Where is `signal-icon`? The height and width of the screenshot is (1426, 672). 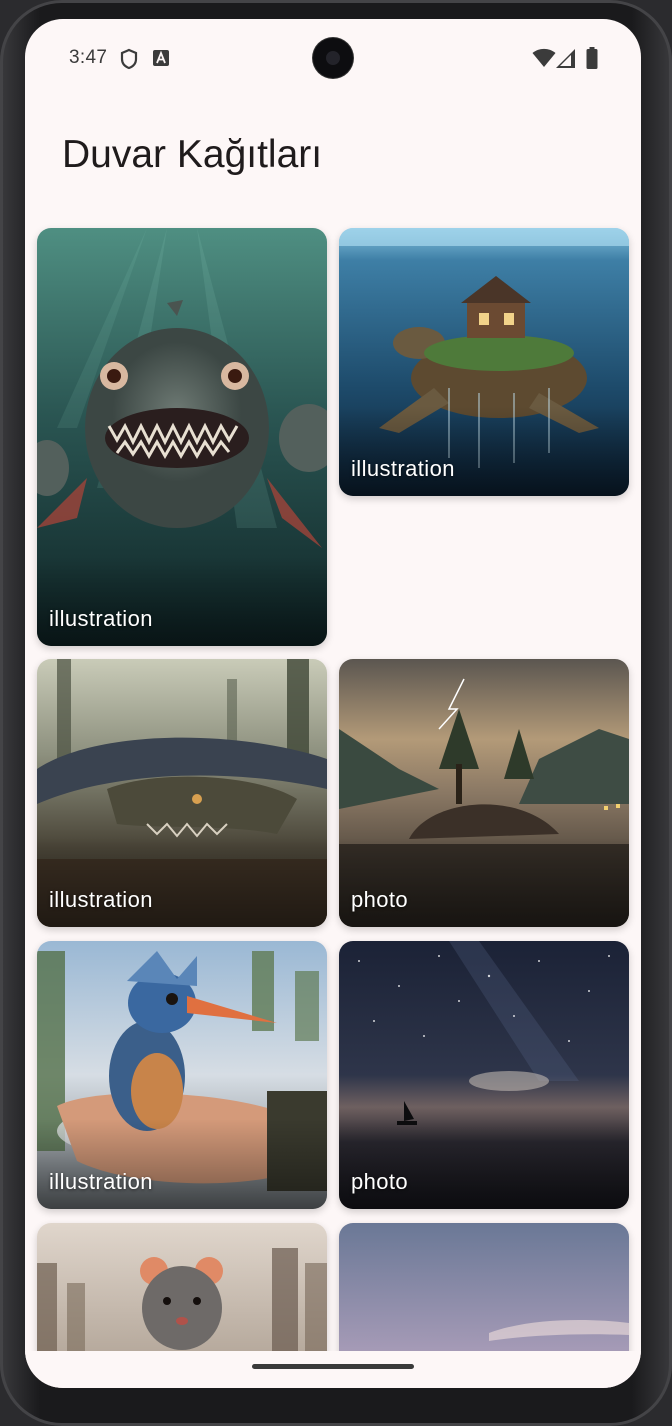 signal-icon is located at coordinates (566, 61).